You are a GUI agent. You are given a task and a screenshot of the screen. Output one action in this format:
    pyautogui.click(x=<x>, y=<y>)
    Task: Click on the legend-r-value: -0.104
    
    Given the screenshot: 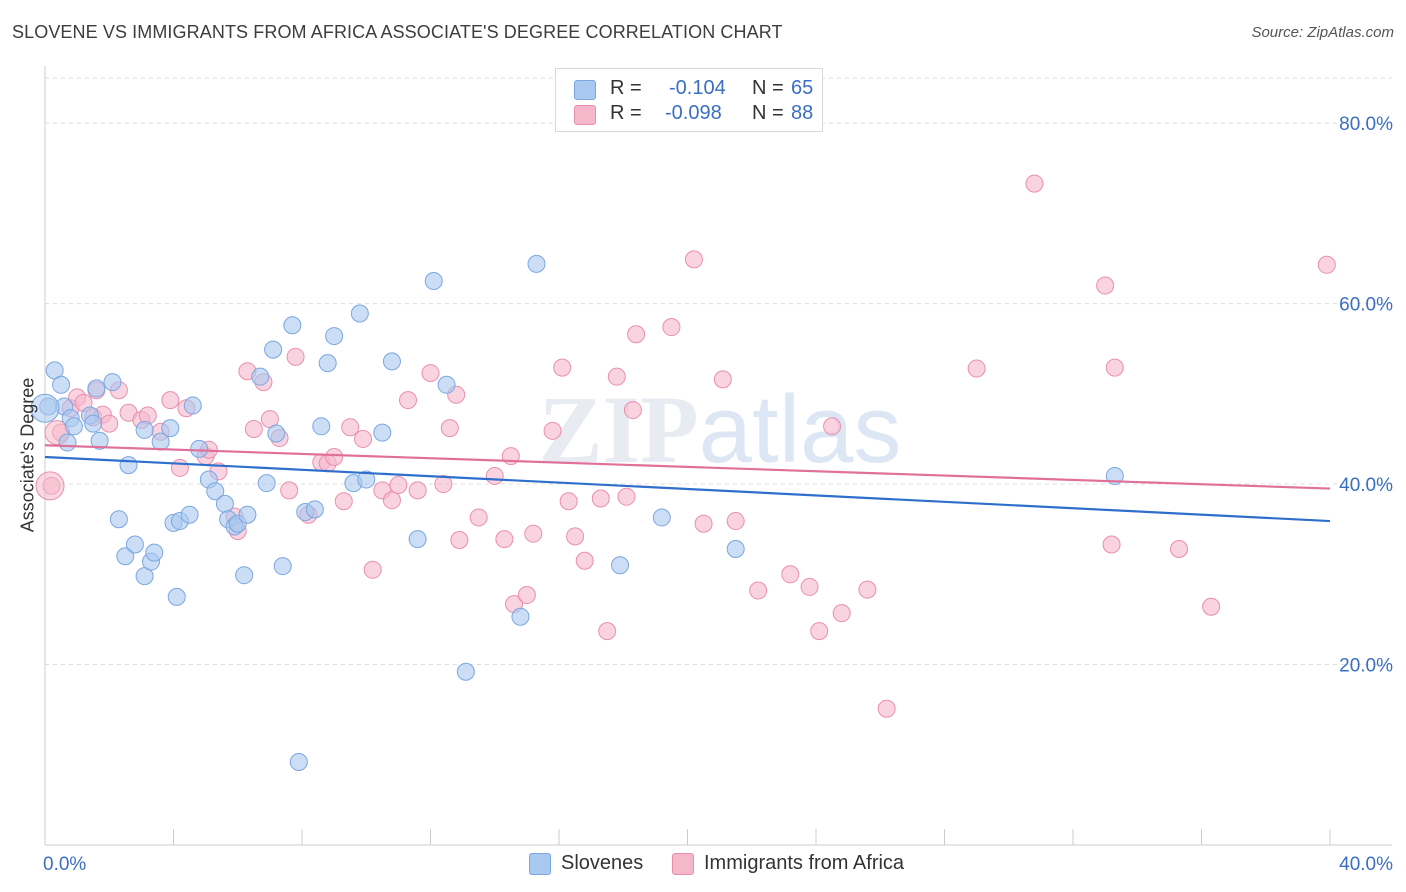 What is the action you would take?
    pyautogui.click(x=697, y=88)
    